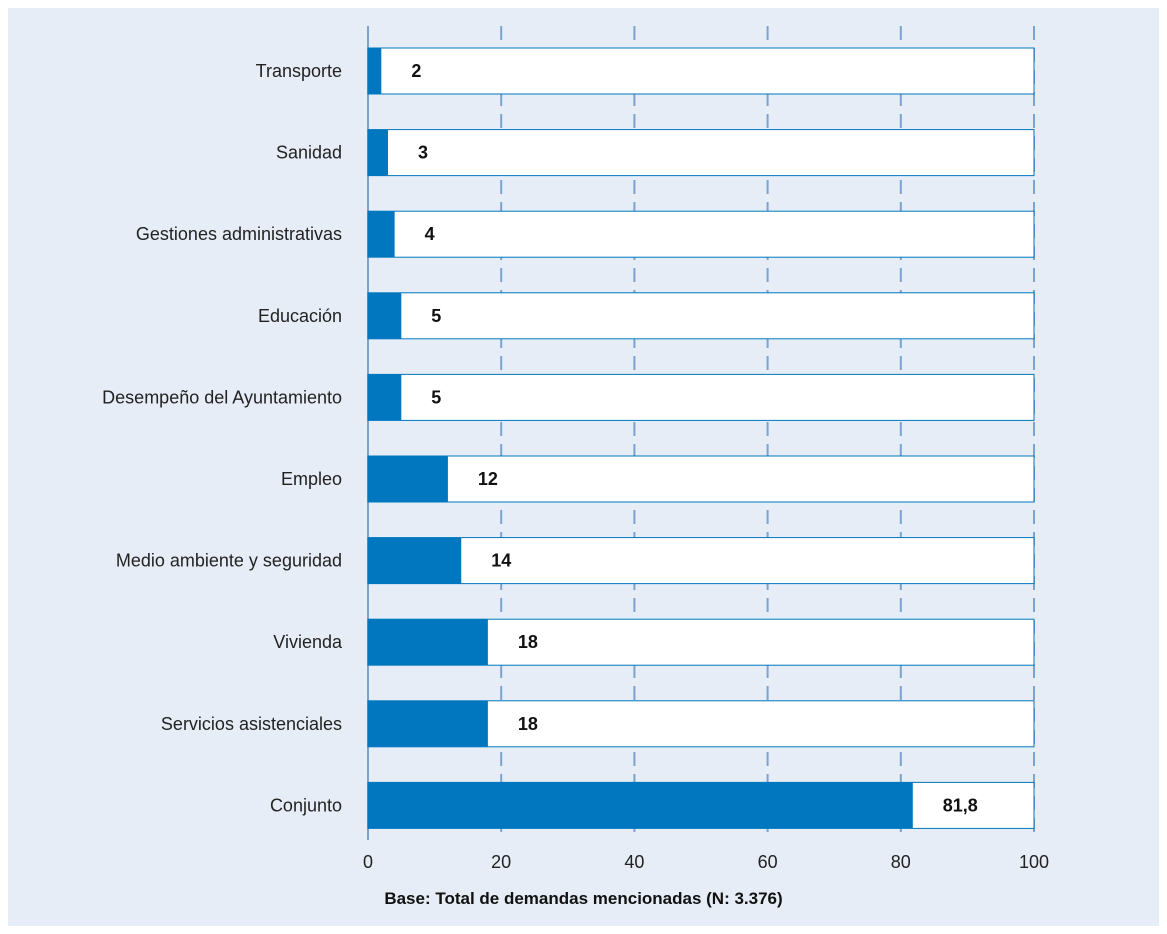  Describe the element at coordinates (634, 862) in the screenshot. I see `x-tick-label: 40` at that location.